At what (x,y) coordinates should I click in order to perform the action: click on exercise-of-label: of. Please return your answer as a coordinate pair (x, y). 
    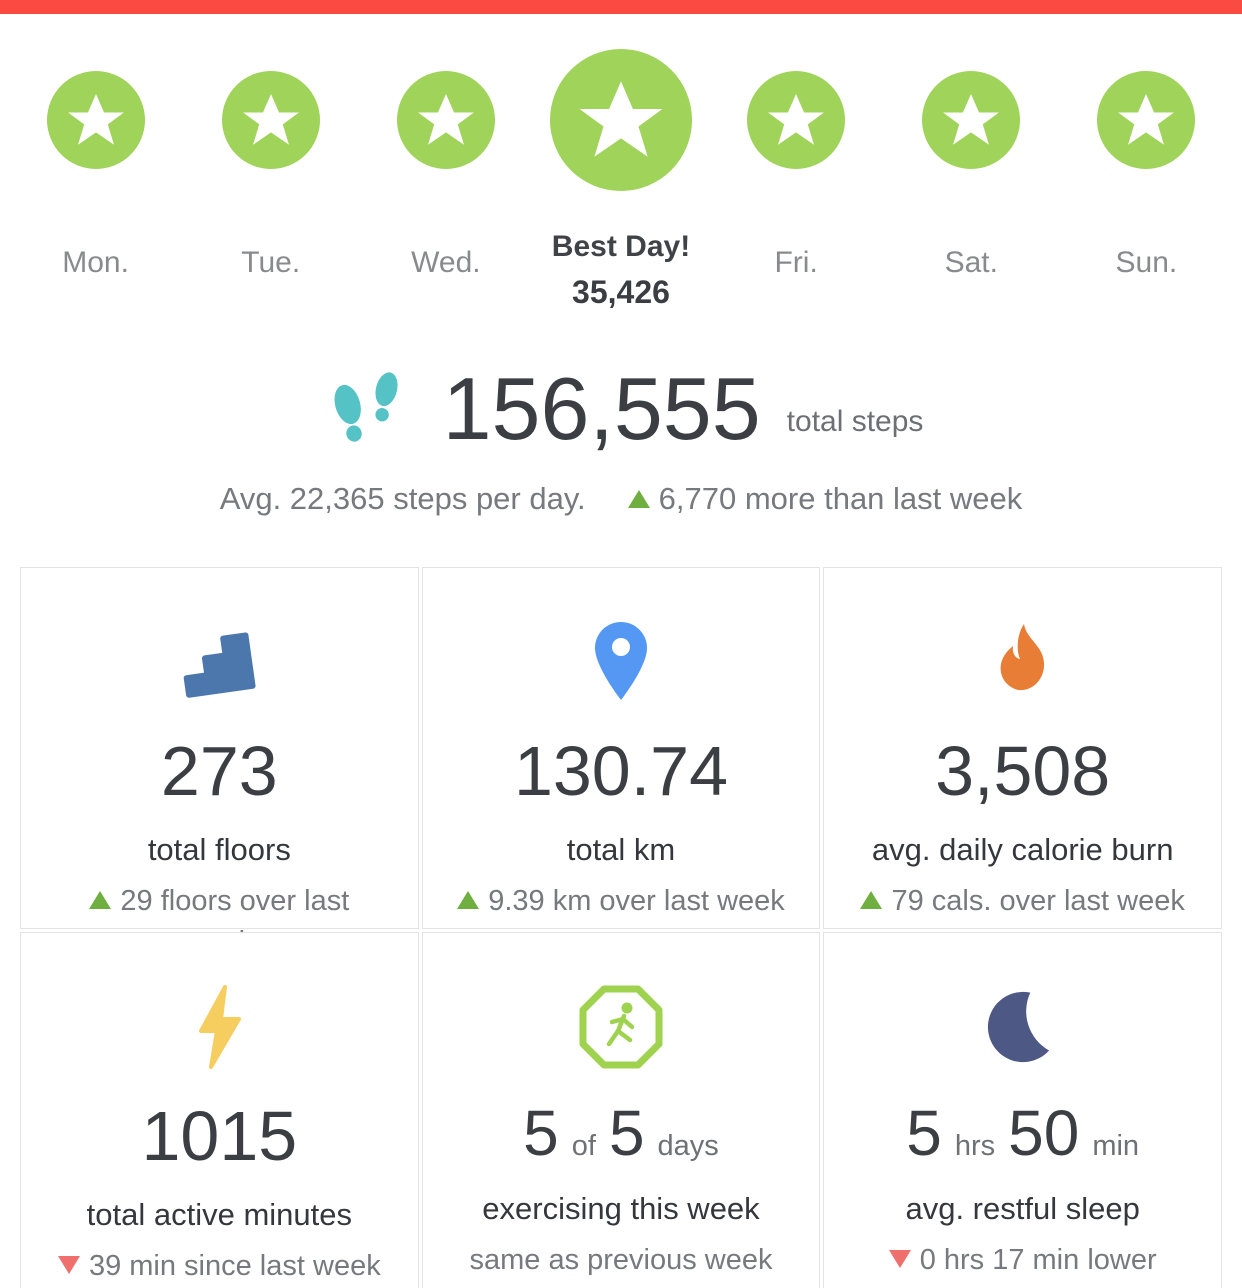
    Looking at the image, I should click on (583, 1146).